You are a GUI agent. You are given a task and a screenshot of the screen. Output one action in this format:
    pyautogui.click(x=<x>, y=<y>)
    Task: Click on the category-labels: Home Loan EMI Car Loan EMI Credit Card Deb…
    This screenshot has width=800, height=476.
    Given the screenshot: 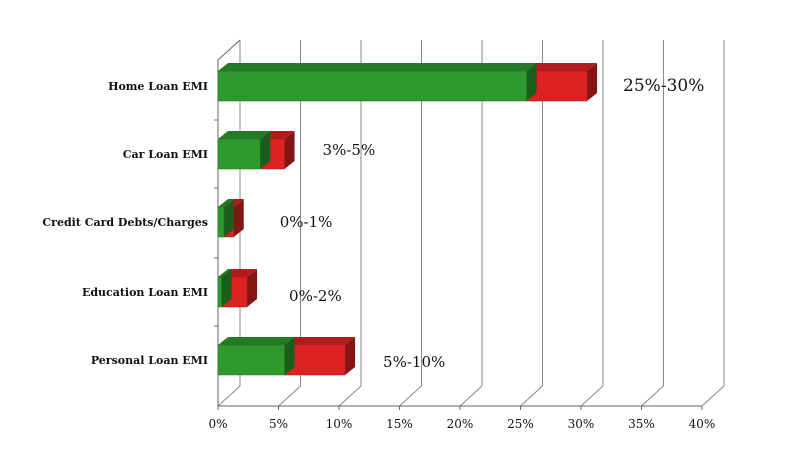 What is the action you would take?
    pyautogui.click(x=125, y=223)
    